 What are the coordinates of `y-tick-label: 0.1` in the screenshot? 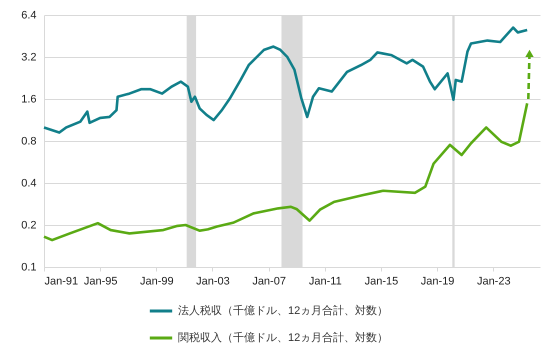 It's located at (28, 268).